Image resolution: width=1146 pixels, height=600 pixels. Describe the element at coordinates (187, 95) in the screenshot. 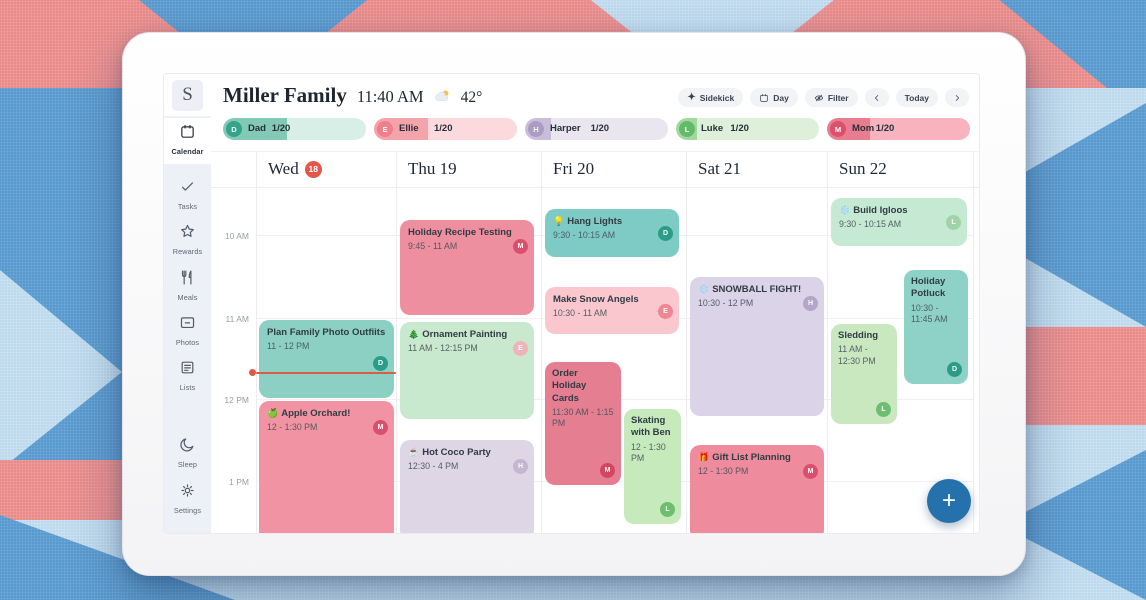

I see `app-logo-letter: S` at that location.